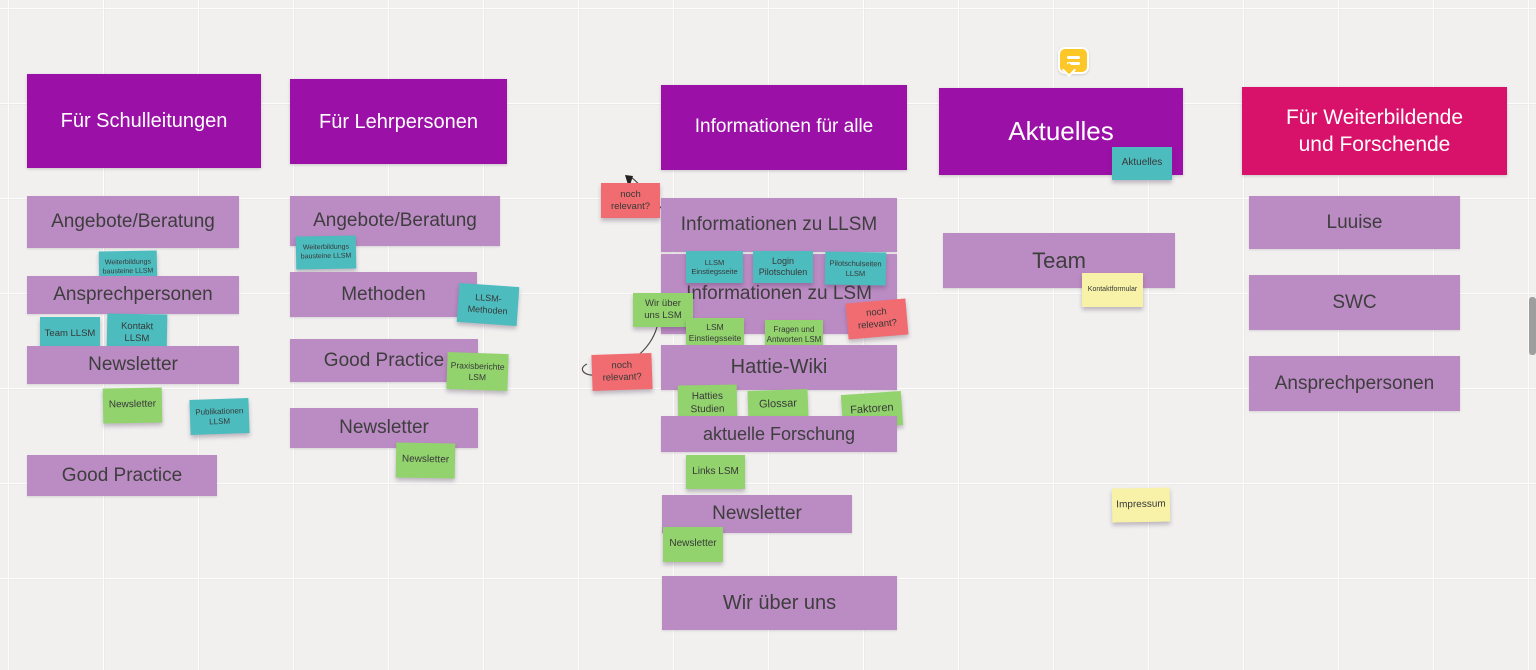 Image resolution: width=1536 pixels, height=670 pixels. What do you see at coordinates (630, 200) in the screenshot?
I see `sticky-noch-relevant-top: noch relevant?` at bounding box center [630, 200].